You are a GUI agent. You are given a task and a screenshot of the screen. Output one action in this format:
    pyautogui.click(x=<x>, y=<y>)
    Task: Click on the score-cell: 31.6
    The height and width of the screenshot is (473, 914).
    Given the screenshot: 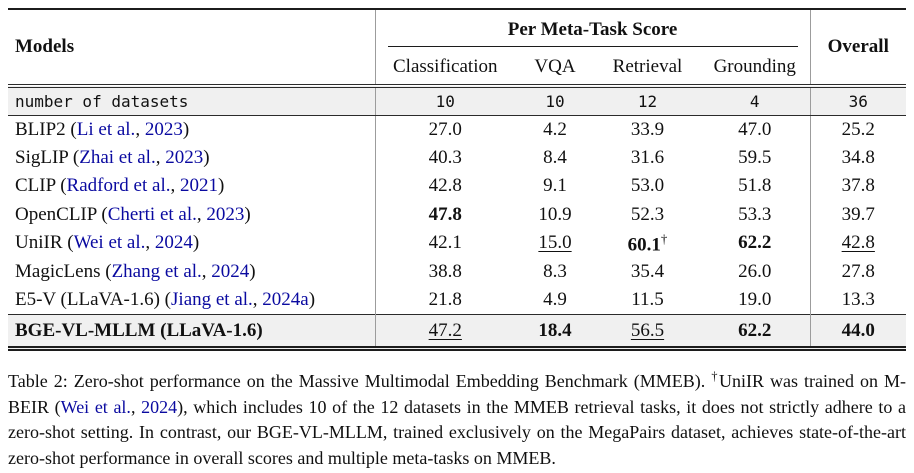 What is the action you would take?
    pyautogui.click(x=647, y=157)
    